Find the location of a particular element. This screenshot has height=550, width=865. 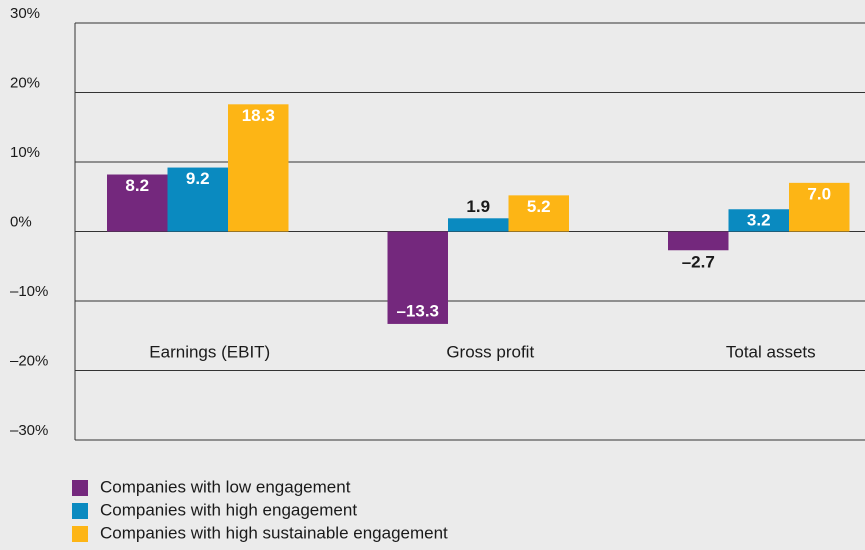

data-label: 7.0 is located at coordinates (819, 193).